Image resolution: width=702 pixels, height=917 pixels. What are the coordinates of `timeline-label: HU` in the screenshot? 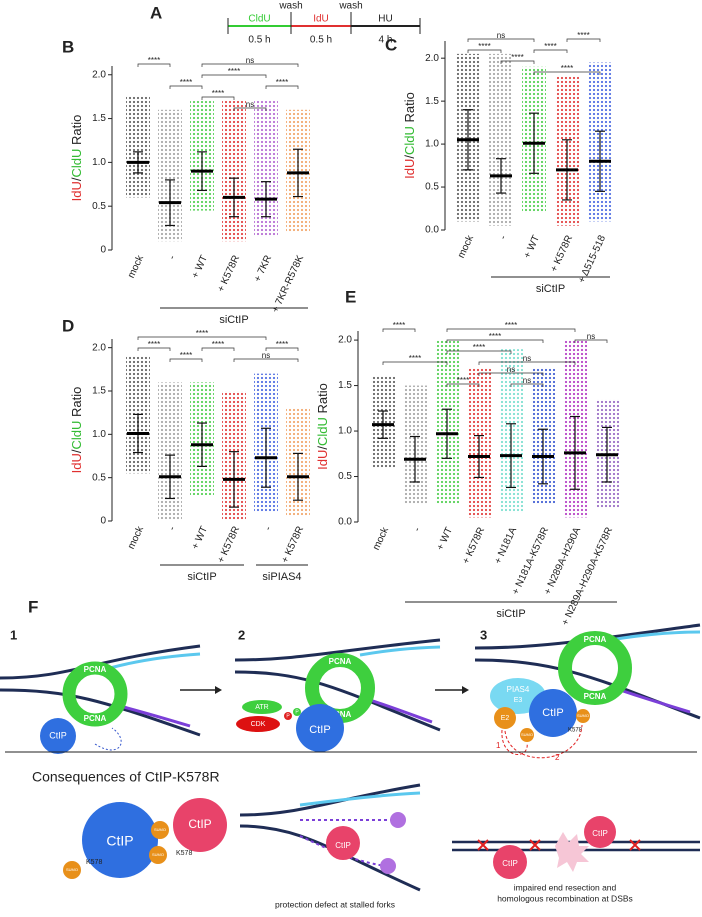 It's located at (385, 19).